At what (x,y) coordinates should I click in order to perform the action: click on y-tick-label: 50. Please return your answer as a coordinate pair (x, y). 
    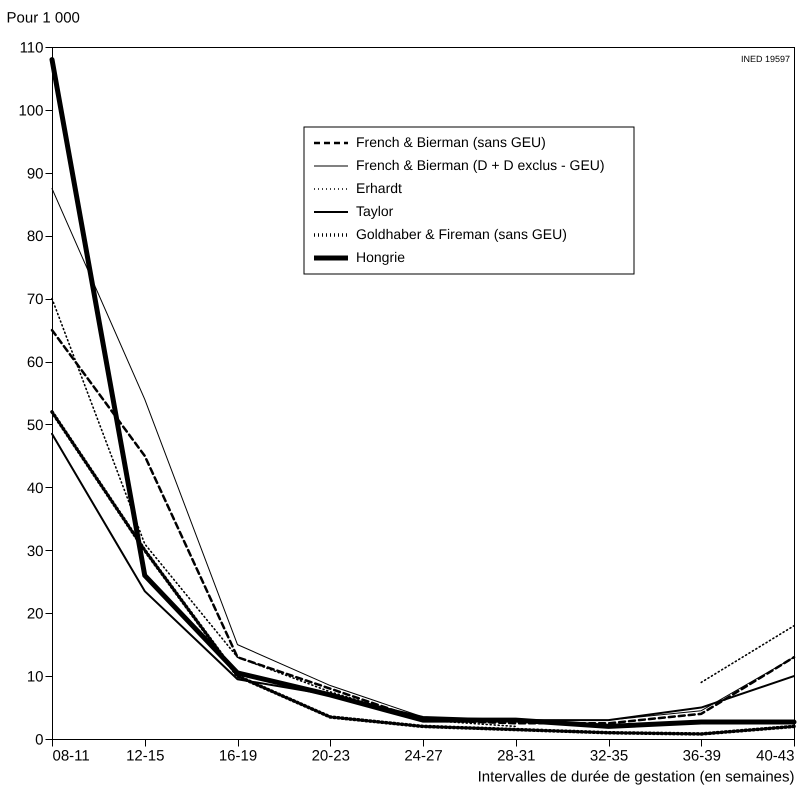
    Looking at the image, I should click on (35, 425).